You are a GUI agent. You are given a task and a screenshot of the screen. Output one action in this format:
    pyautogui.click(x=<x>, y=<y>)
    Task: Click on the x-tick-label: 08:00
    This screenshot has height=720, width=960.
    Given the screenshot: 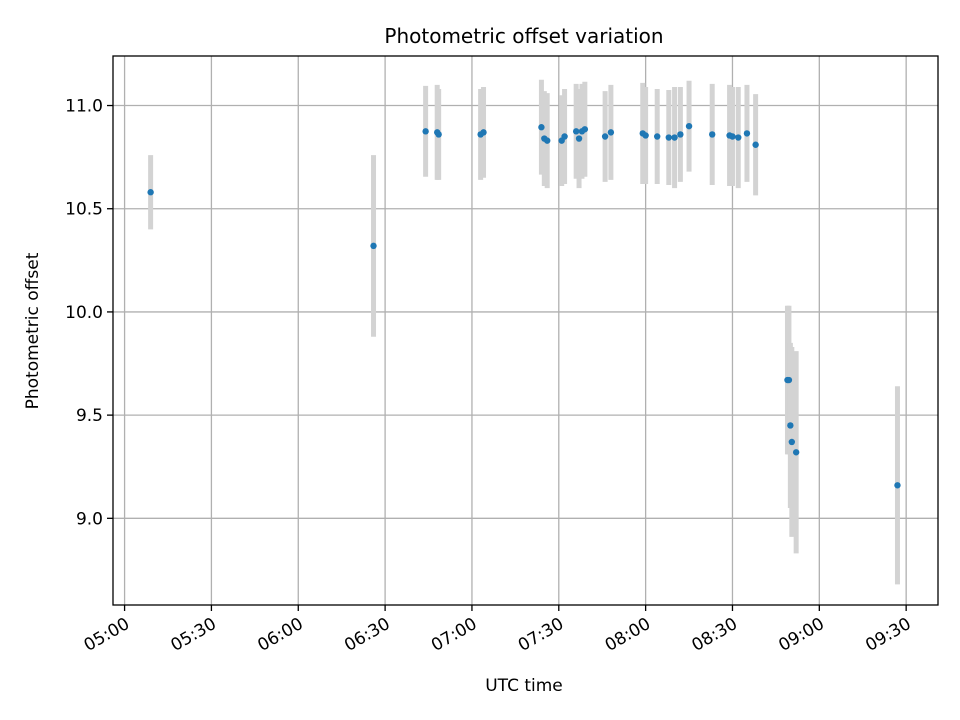 What is the action you would take?
    pyautogui.click(x=628, y=635)
    